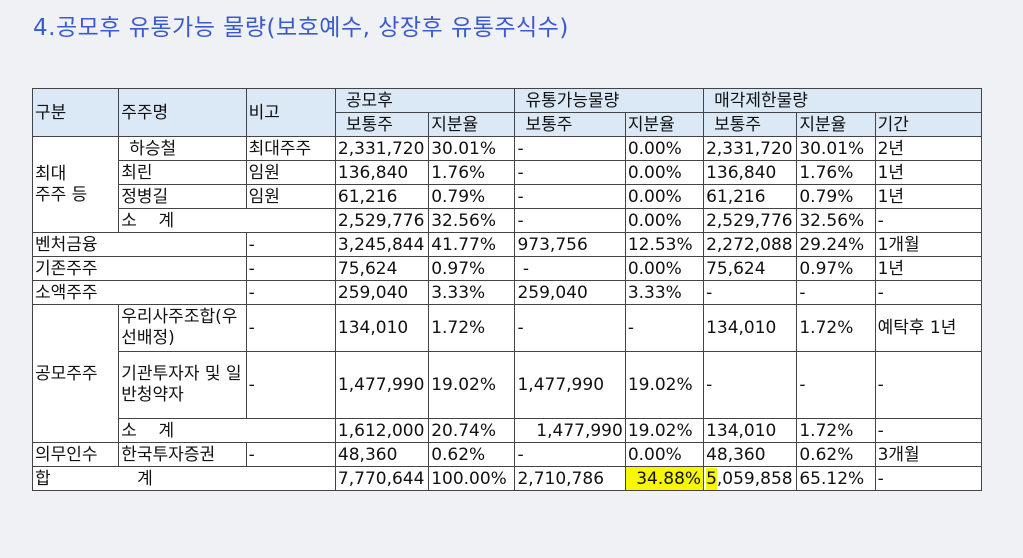  What do you see at coordinates (182, 172) in the screenshot?
I see `cell-name: 최린` at bounding box center [182, 172].